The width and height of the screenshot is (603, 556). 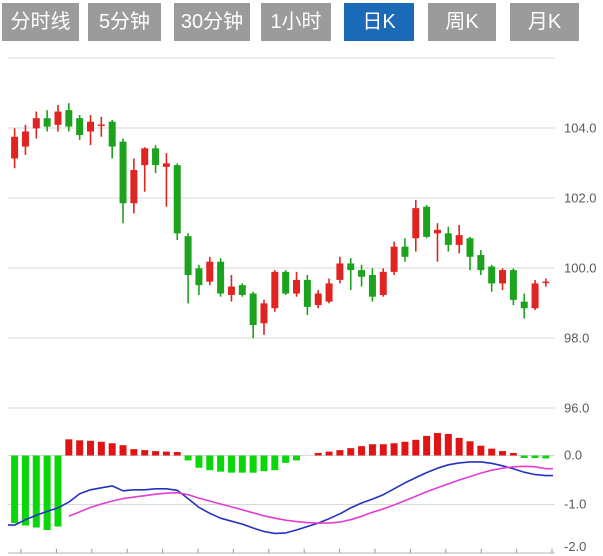 What do you see at coordinates (544, 22) in the screenshot?
I see `tab-monthly-k: 月K` at bounding box center [544, 22].